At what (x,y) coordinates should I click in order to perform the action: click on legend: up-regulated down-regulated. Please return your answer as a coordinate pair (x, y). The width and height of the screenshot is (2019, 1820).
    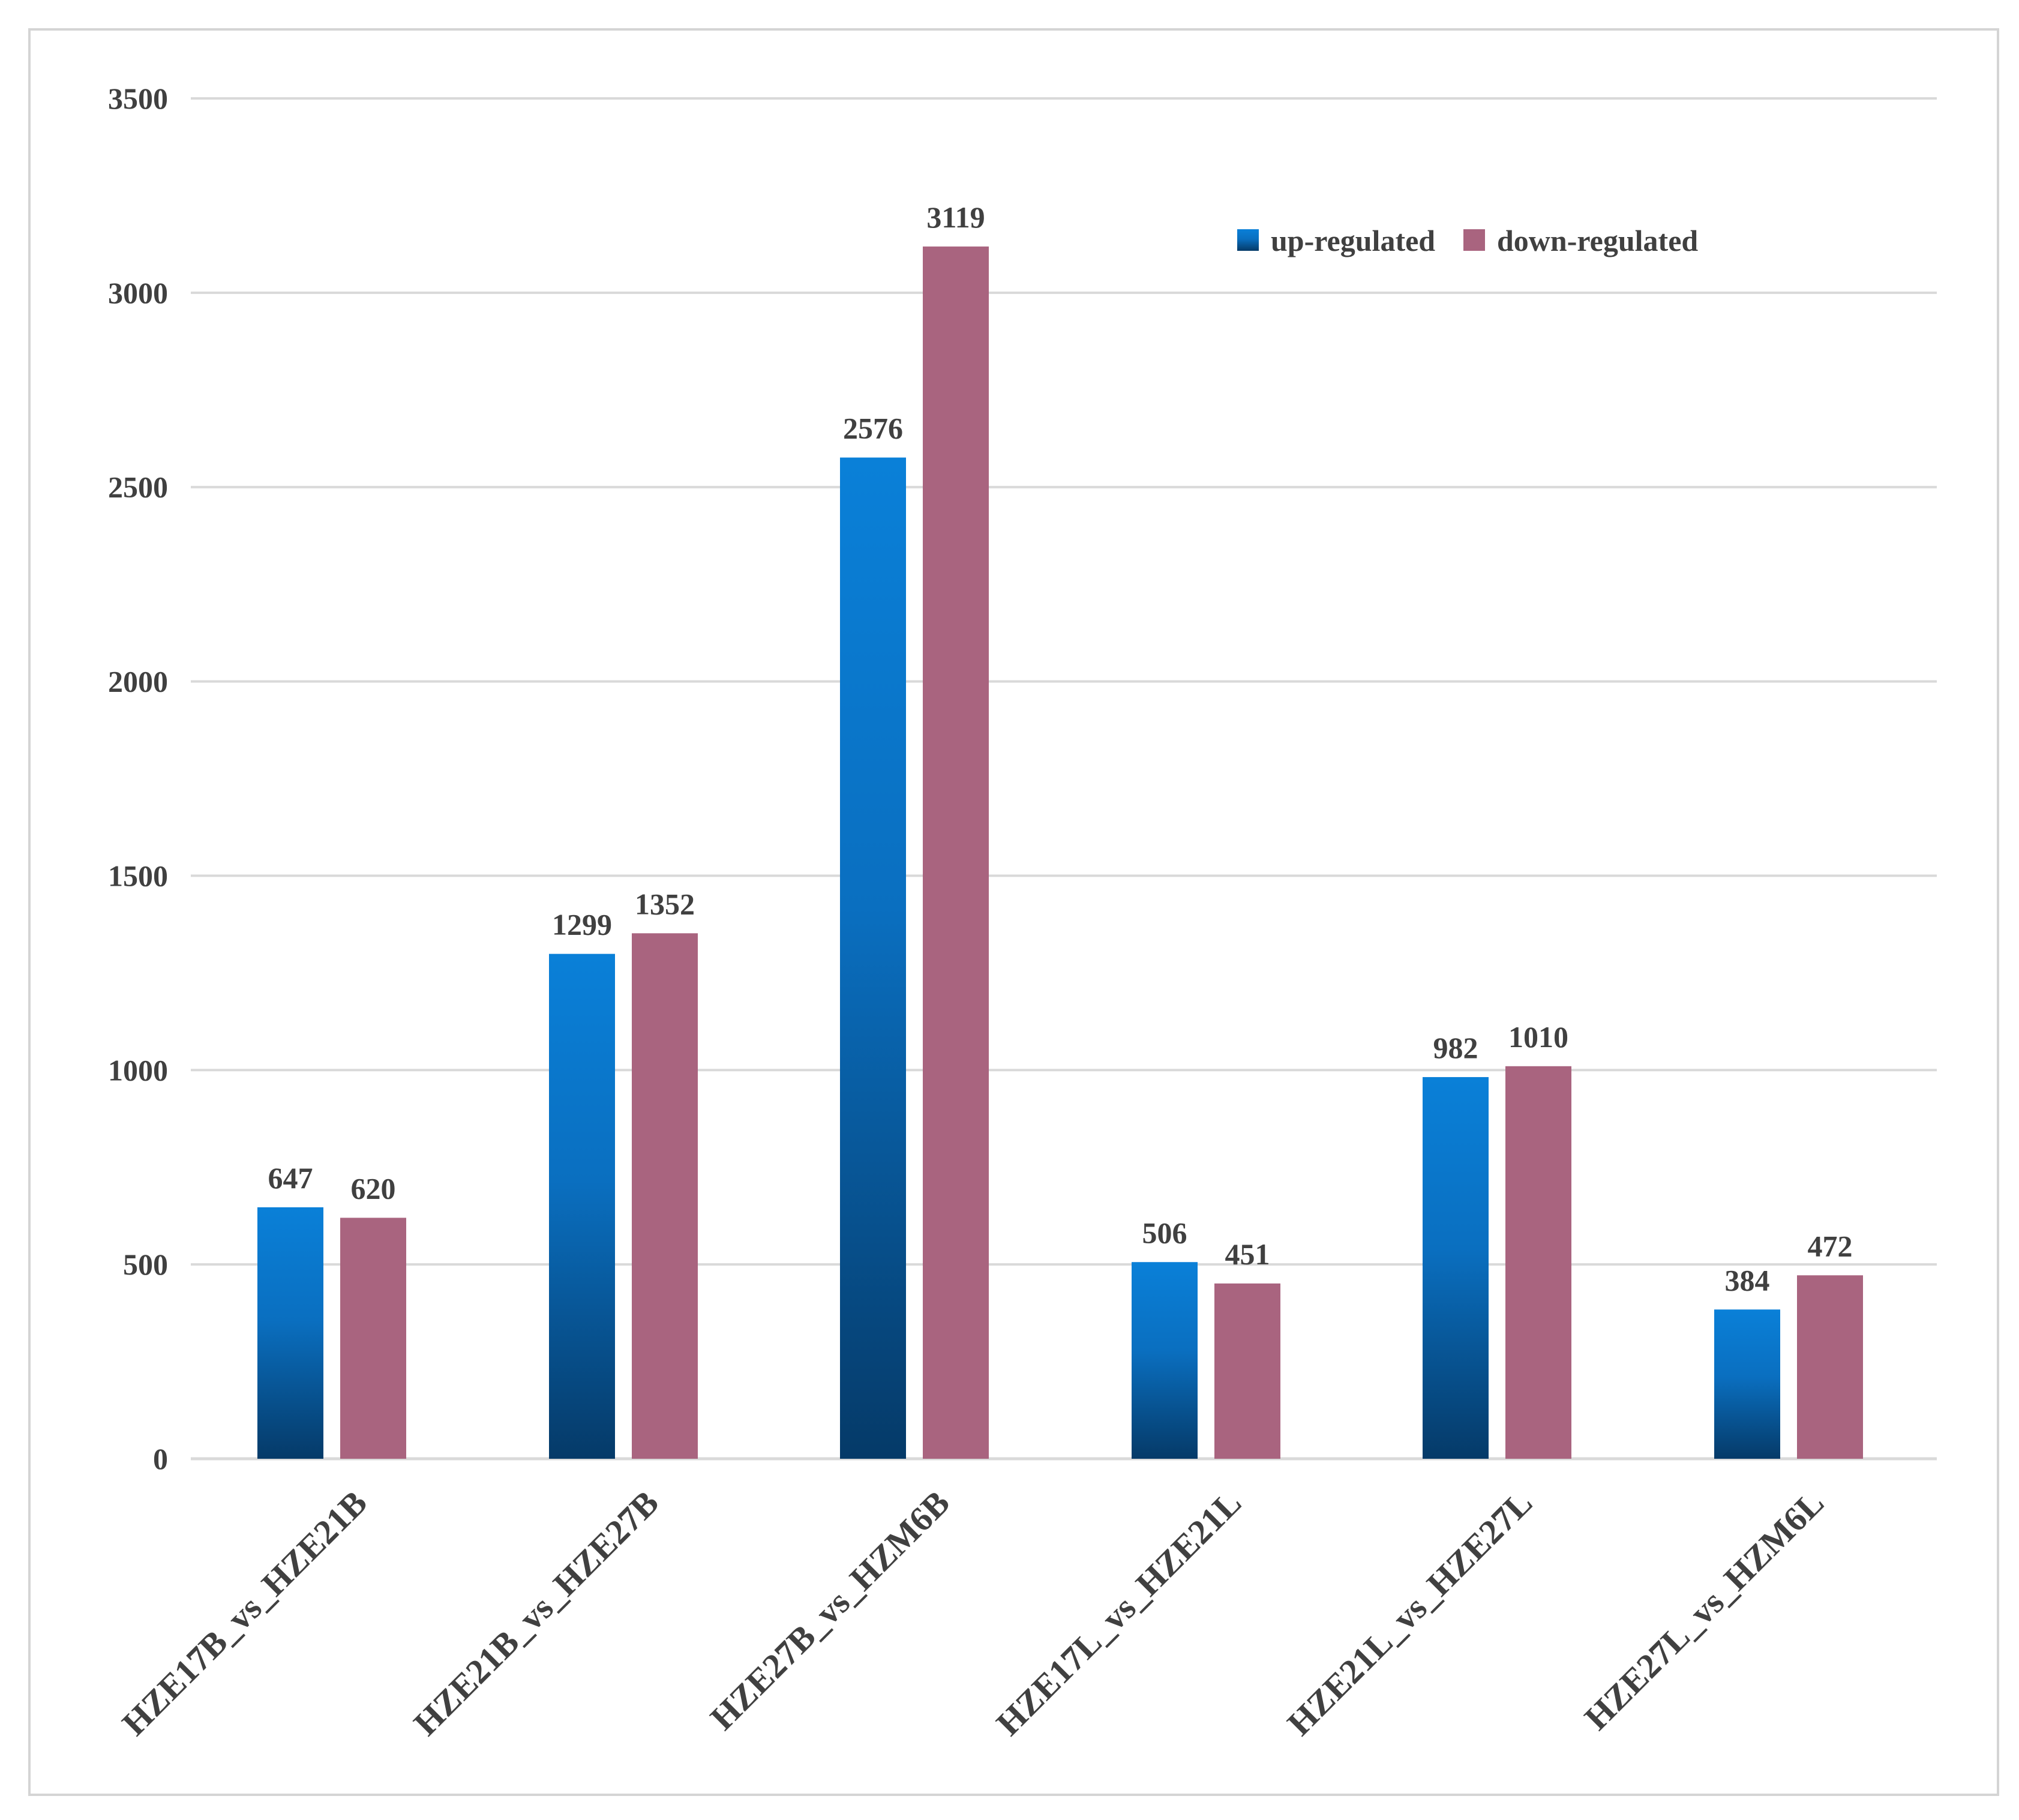
    Looking at the image, I should click on (1467, 240).